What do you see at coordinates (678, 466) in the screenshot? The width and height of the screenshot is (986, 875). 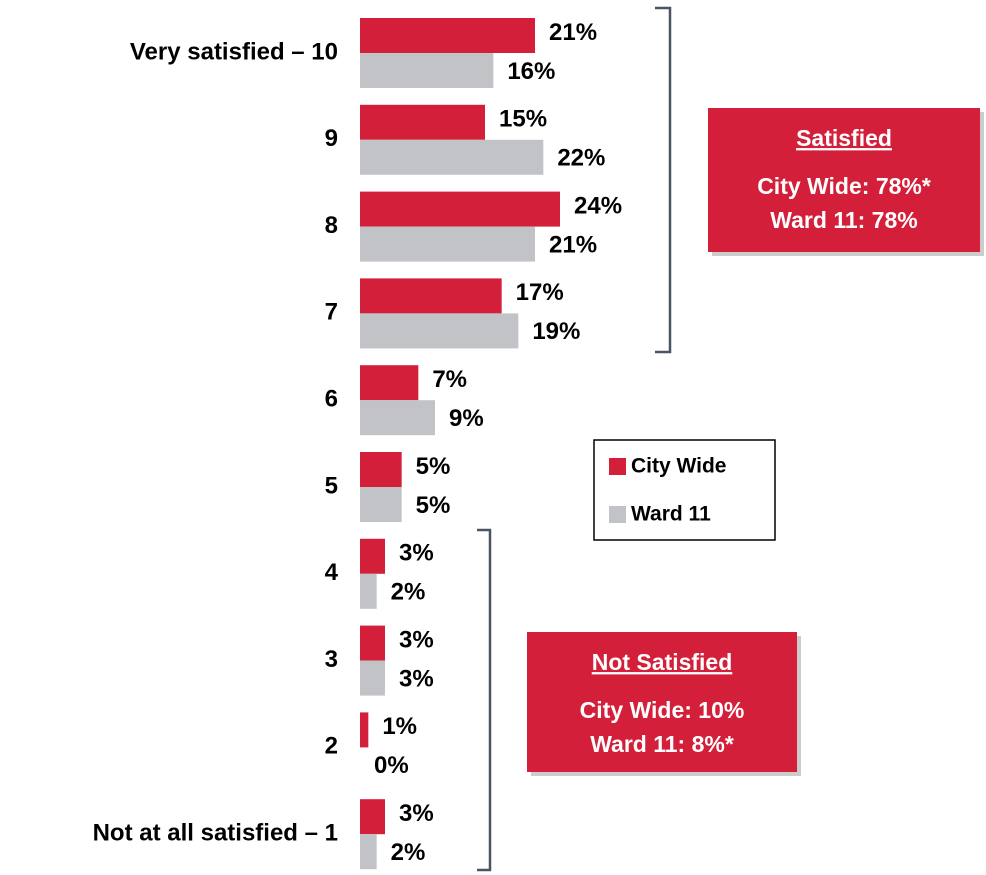 I see `legend-label: City Wide` at bounding box center [678, 466].